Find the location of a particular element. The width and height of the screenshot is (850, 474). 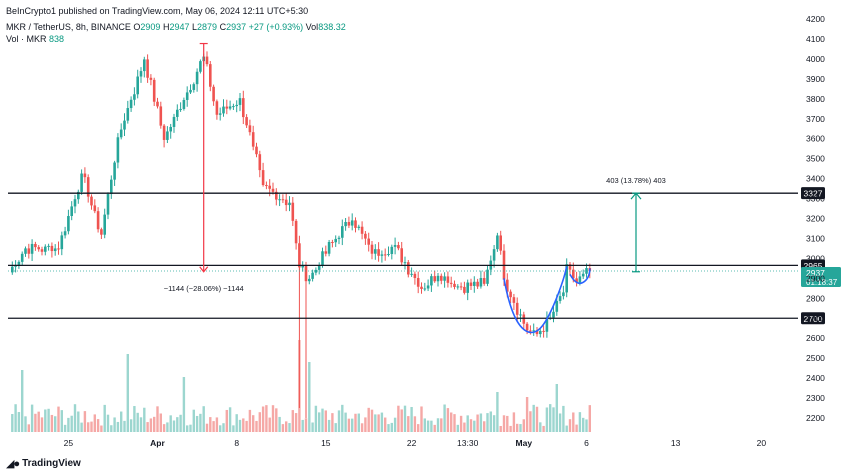

level-tag-label: 3327 is located at coordinates (813, 194).